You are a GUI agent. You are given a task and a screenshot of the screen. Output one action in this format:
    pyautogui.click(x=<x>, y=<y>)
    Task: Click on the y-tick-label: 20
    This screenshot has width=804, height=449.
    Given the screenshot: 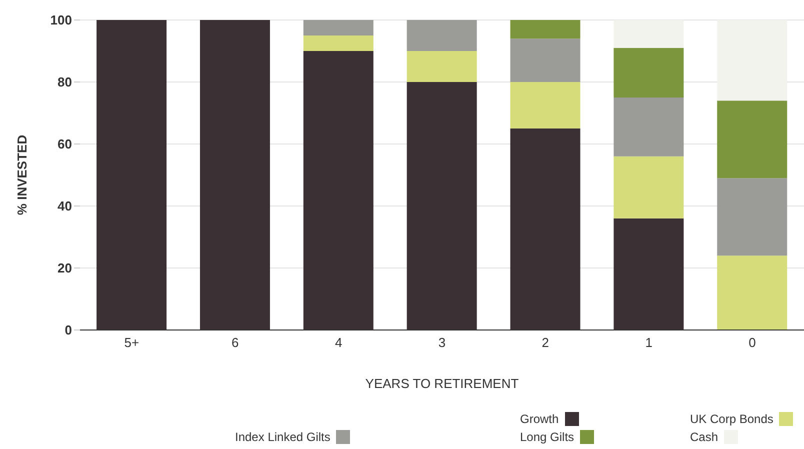 What is the action you would take?
    pyautogui.click(x=65, y=268)
    